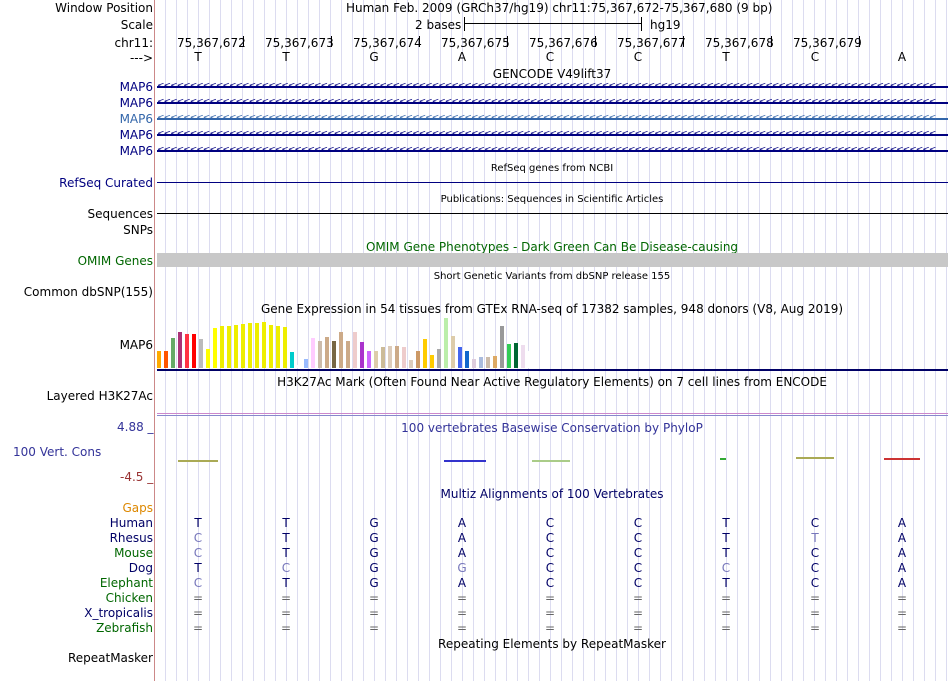  What do you see at coordinates (126, 583) in the screenshot?
I see `multiz-species-label: Elephant` at bounding box center [126, 583].